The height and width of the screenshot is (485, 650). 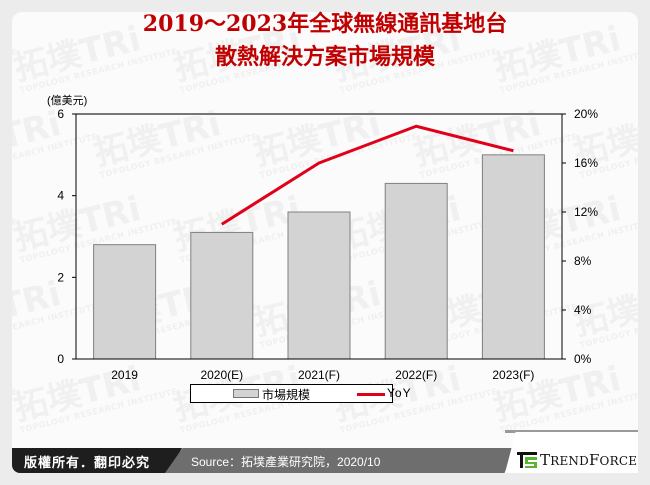 I want to click on copyright-text: 版權所有．翻印必究, so click(x=87, y=462).